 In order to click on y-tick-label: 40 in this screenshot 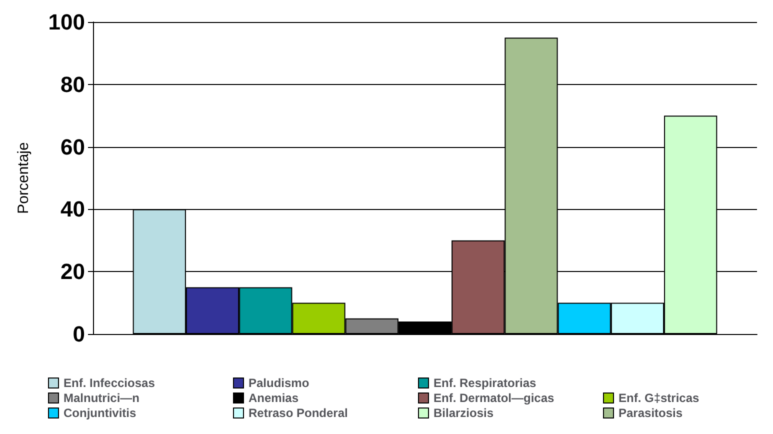, I will do `click(72, 209)`.